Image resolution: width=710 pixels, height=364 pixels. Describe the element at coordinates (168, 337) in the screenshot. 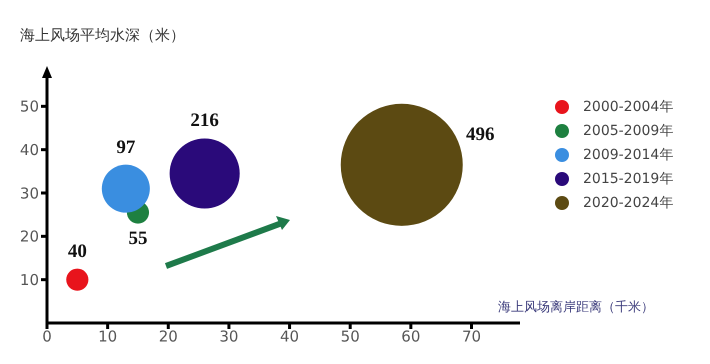

I see `x-tick-label: 20` at that location.